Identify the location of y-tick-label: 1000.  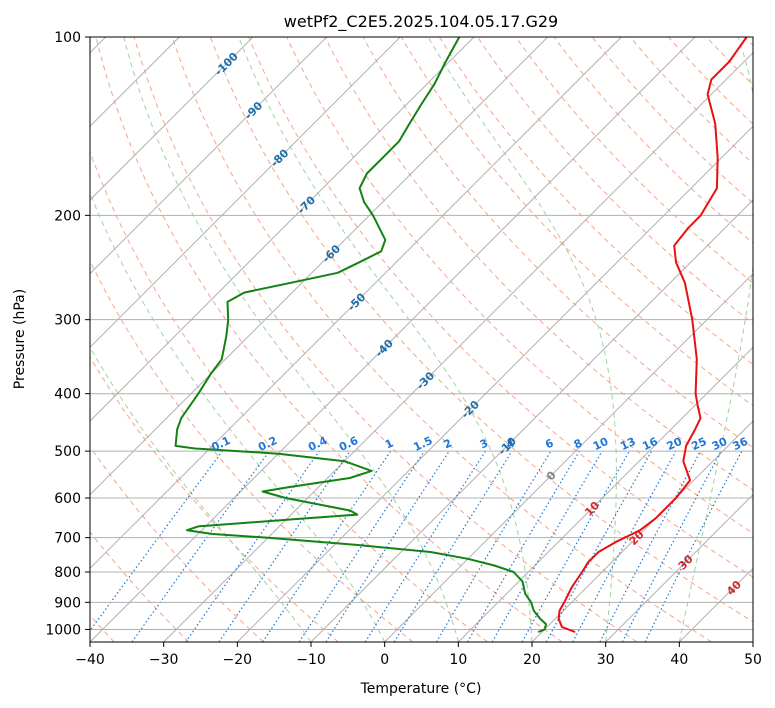
(63, 630).